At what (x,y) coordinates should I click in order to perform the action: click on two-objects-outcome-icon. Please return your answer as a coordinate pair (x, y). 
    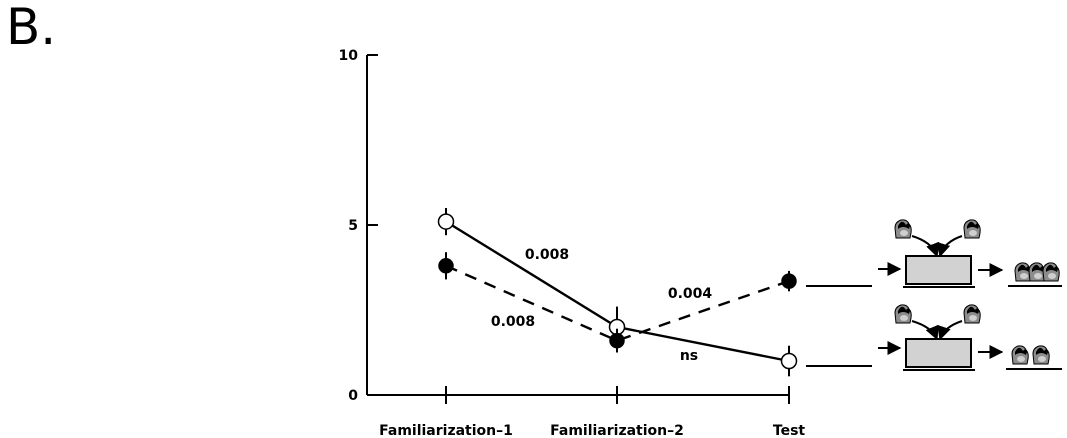
    Looking at the image, I should click on (970, 337).